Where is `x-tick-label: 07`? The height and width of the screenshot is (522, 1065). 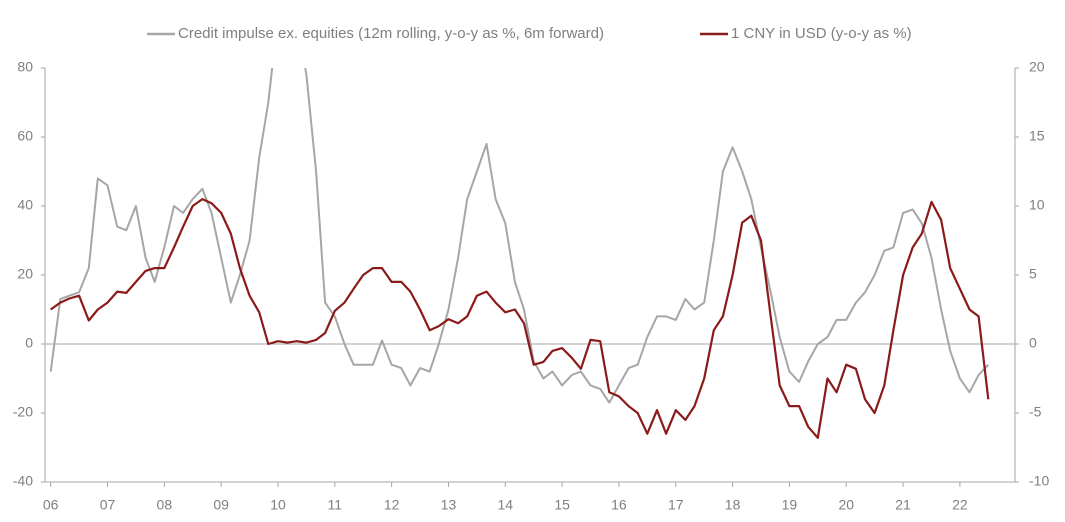
x-tick-label: 07 is located at coordinates (108, 505).